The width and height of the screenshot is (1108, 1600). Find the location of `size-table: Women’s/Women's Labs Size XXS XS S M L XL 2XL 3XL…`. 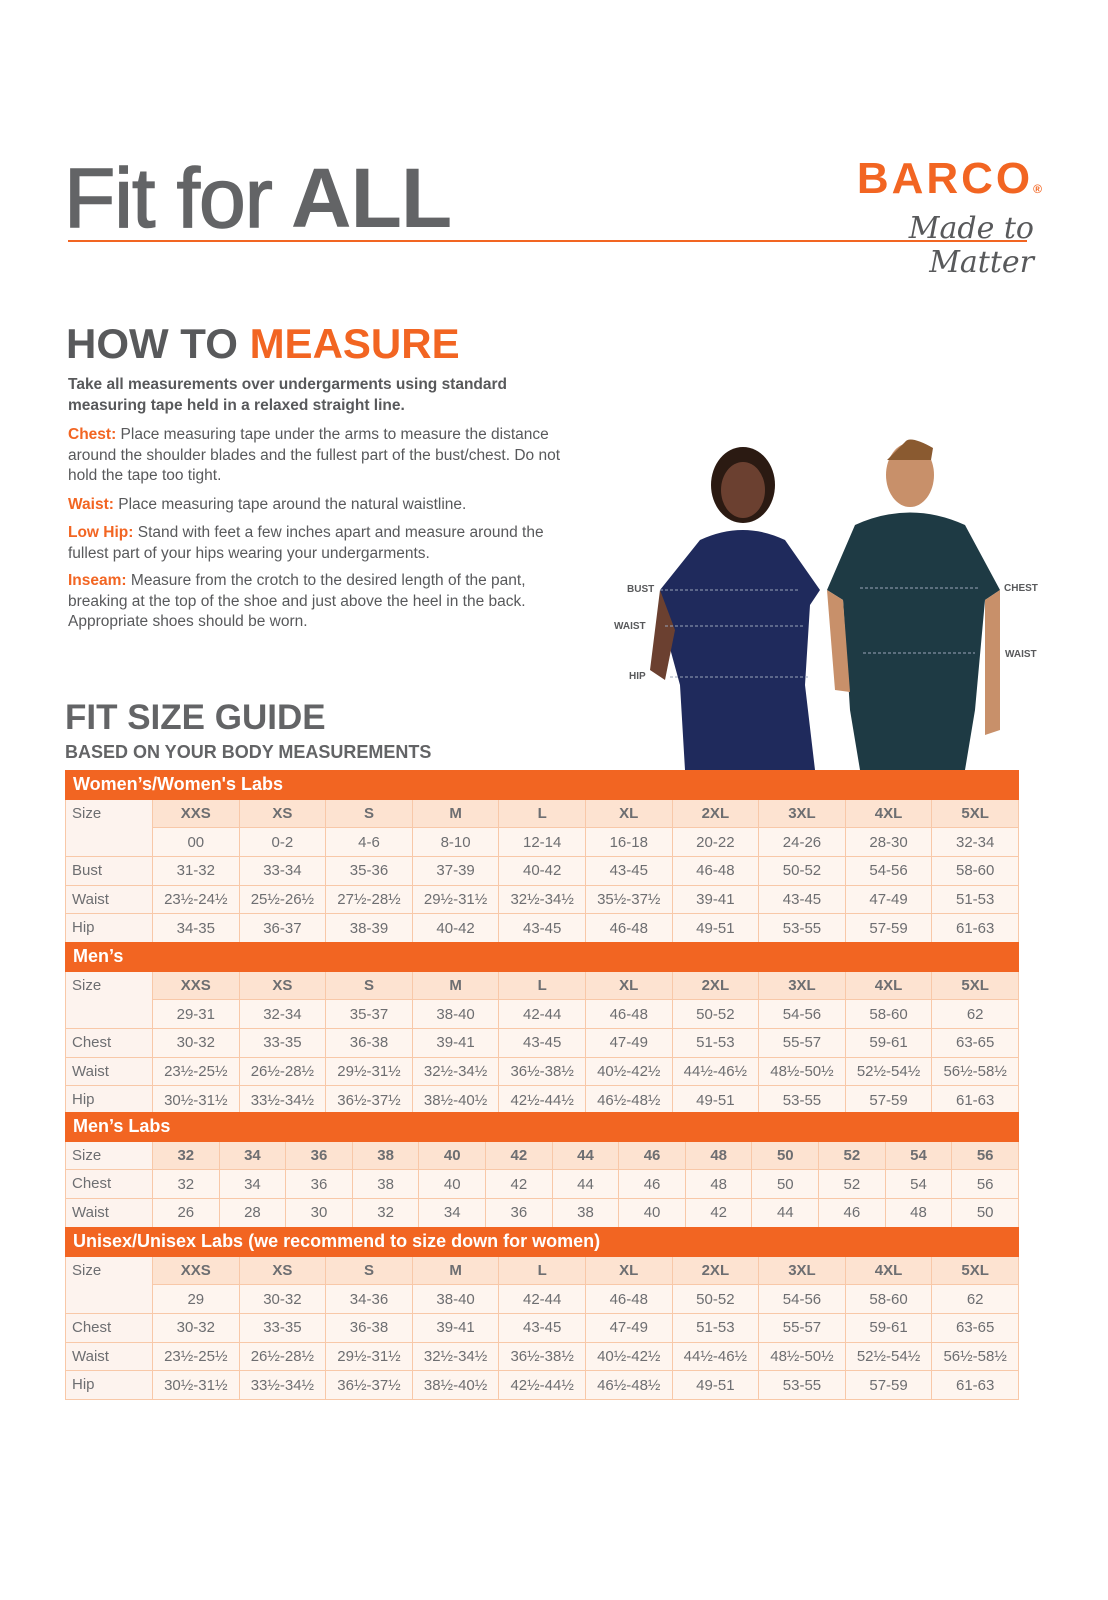

size-table: Women’s/Women's Labs Size XXS XS S M L XL 2XL 3XL… is located at coordinates (542, 857).